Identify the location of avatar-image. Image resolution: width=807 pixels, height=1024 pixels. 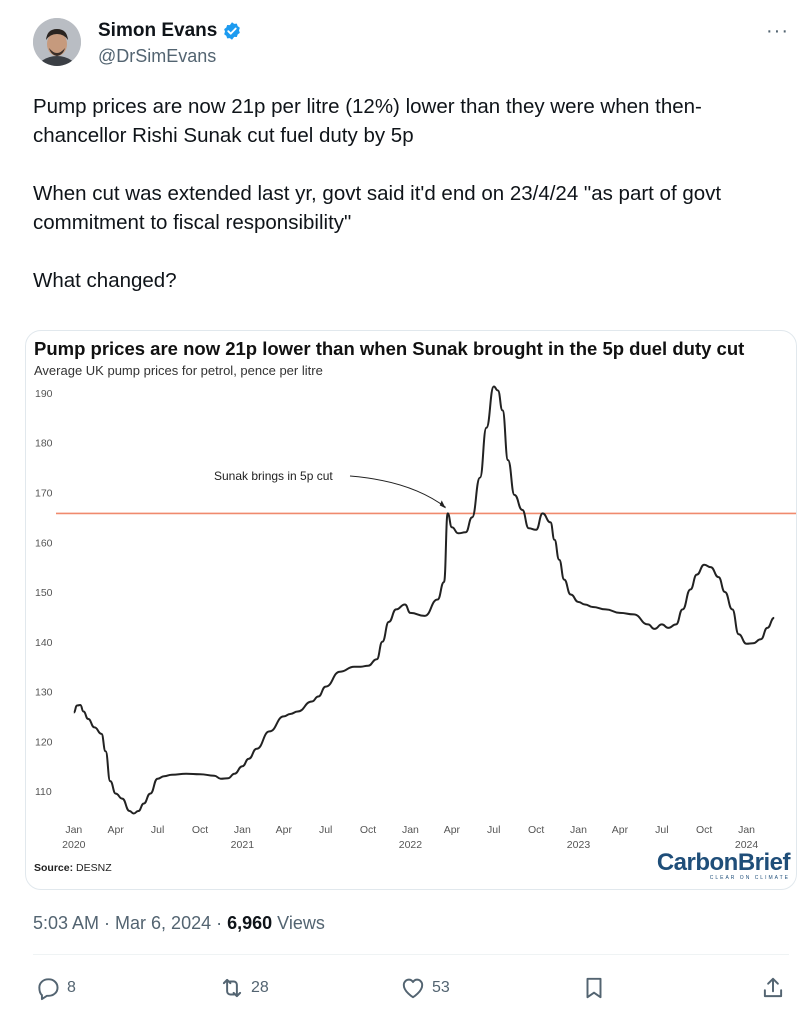
(57, 42).